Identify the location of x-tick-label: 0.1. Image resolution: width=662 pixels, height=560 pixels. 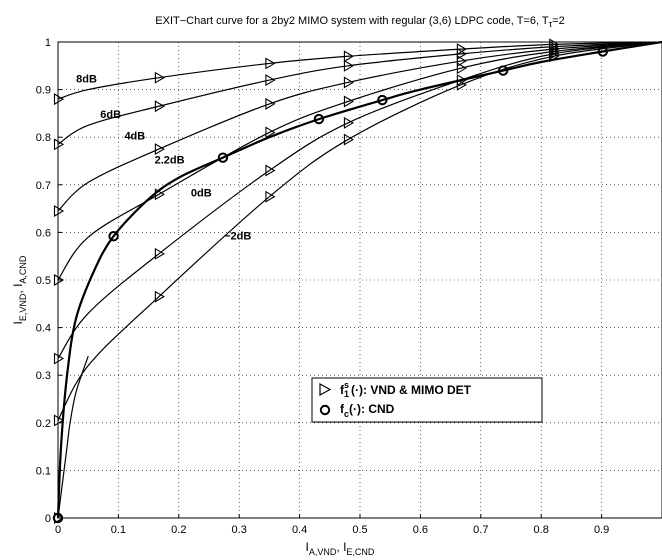
(118, 530).